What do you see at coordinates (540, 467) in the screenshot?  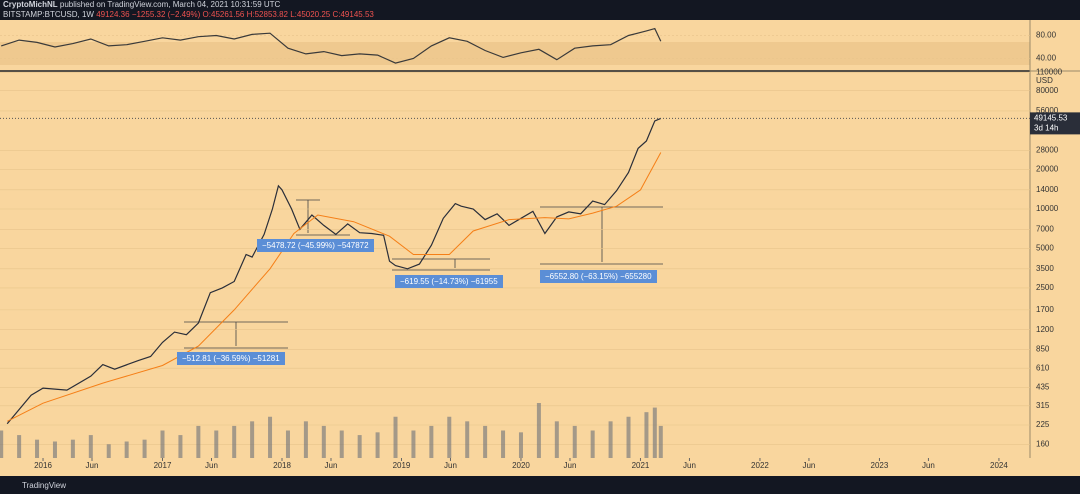 I see `time-axis` at bounding box center [540, 467].